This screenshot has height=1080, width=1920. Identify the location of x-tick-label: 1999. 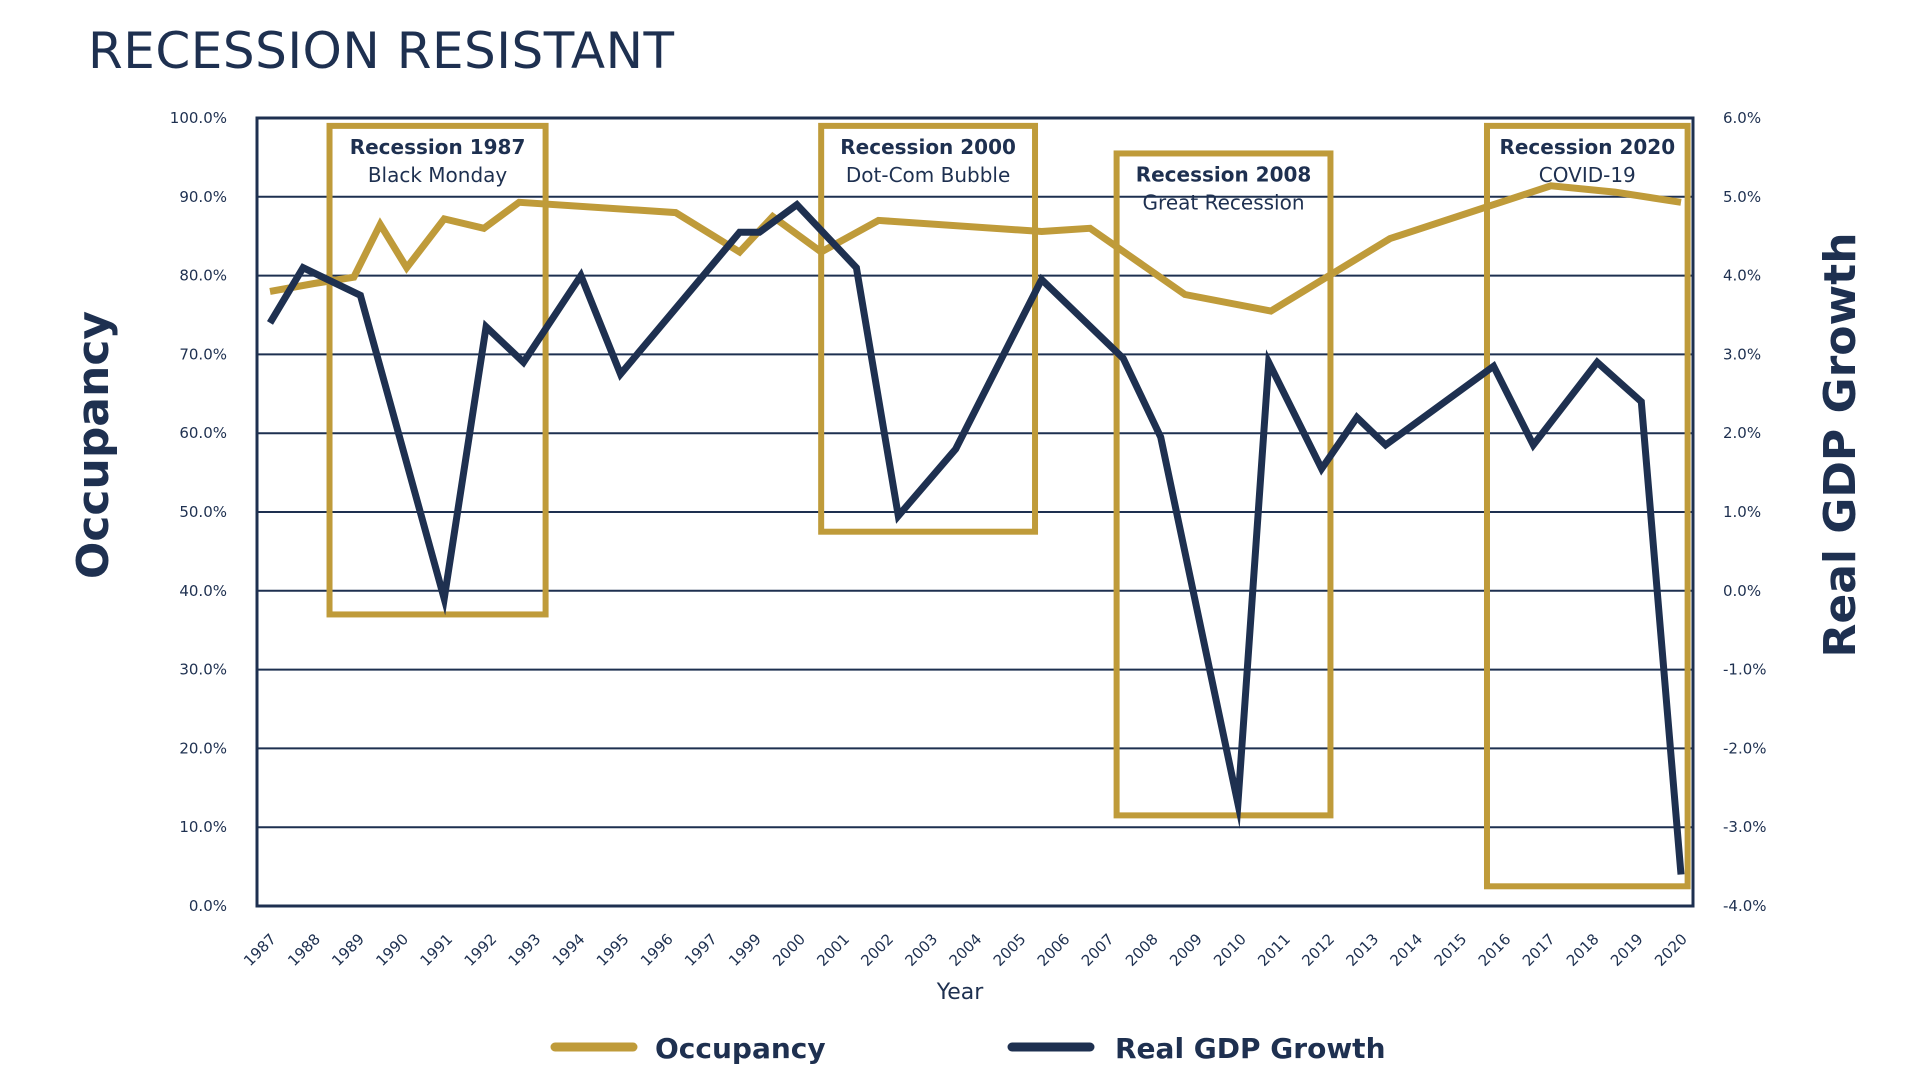
(745, 950).